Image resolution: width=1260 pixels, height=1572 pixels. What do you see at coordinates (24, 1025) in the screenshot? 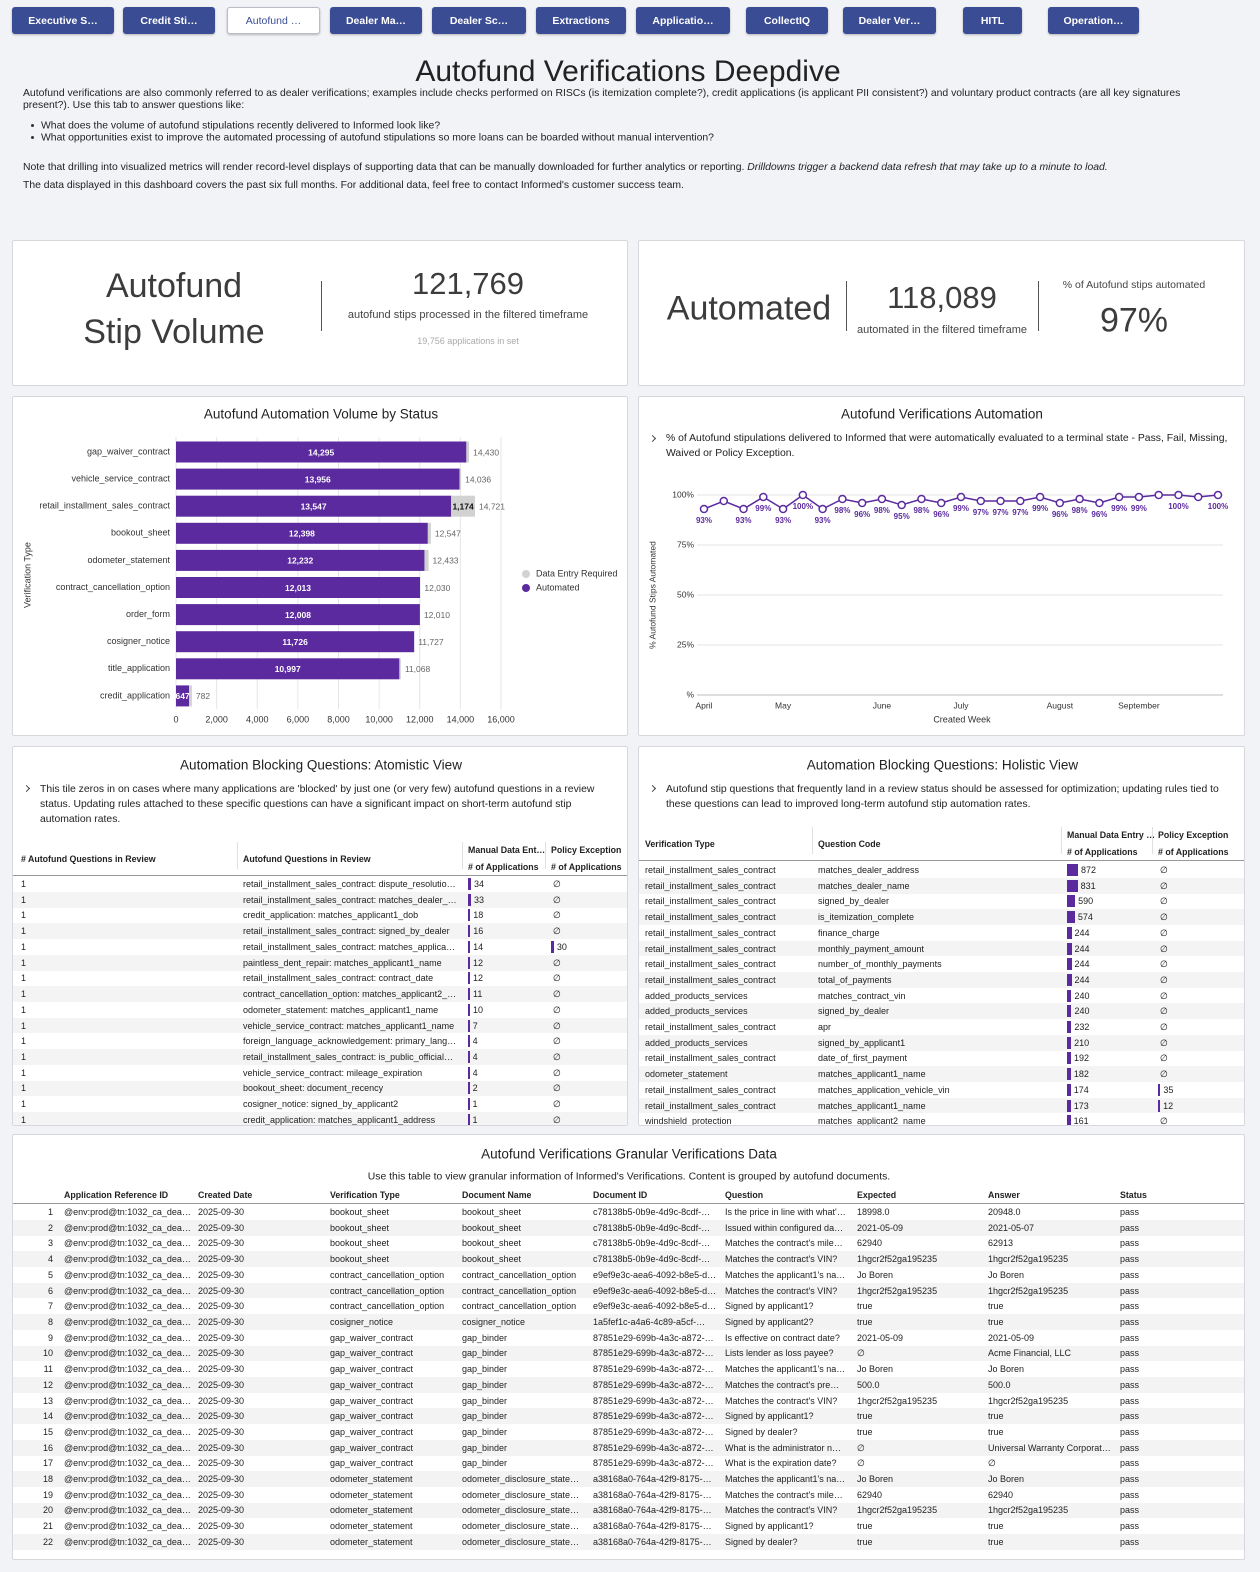
I see `table-cell: 1` at bounding box center [24, 1025].